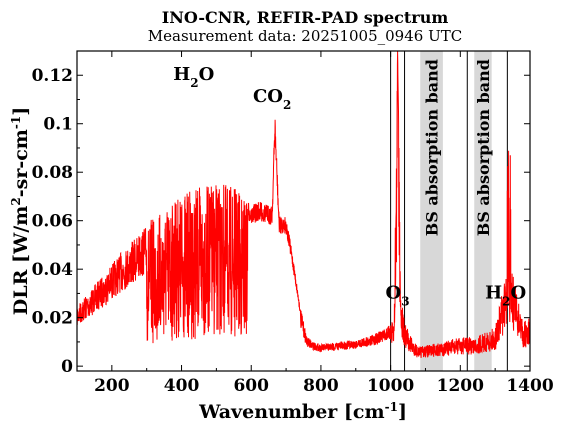 The width and height of the screenshot is (567, 425). I want to click on y-tick-label-3: 0.06, so click(52, 222).